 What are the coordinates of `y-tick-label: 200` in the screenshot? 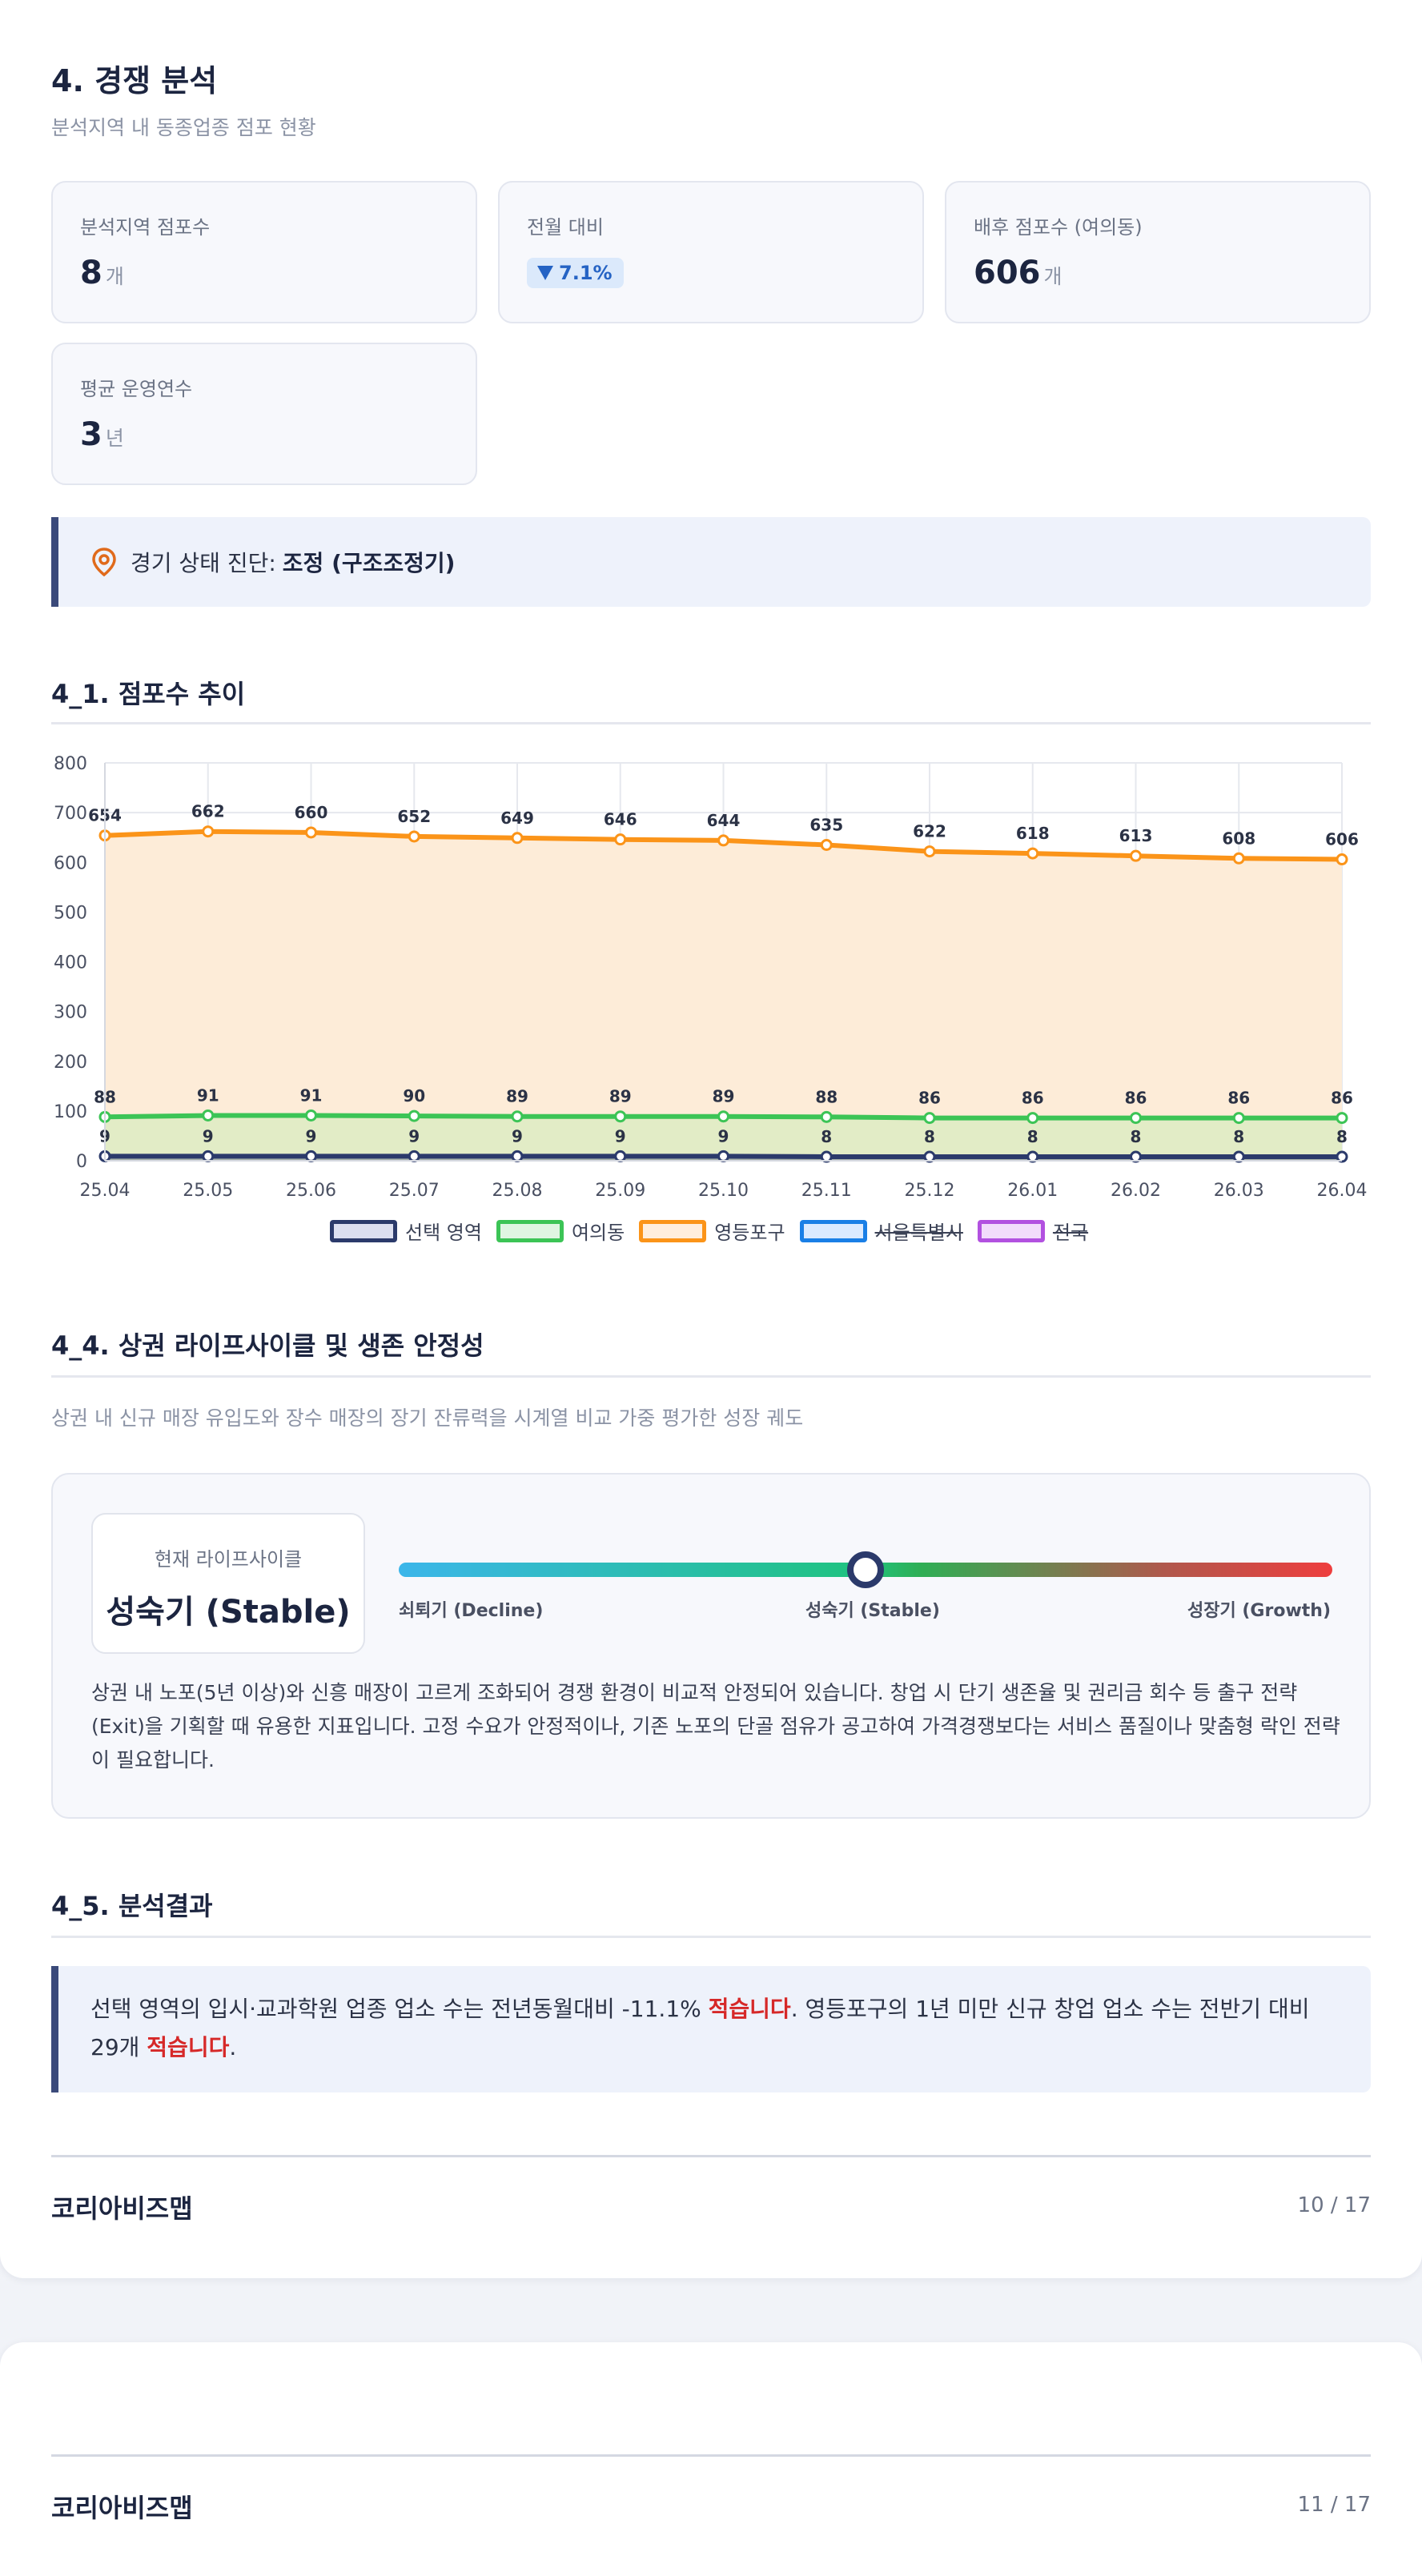 It's located at (70, 1063).